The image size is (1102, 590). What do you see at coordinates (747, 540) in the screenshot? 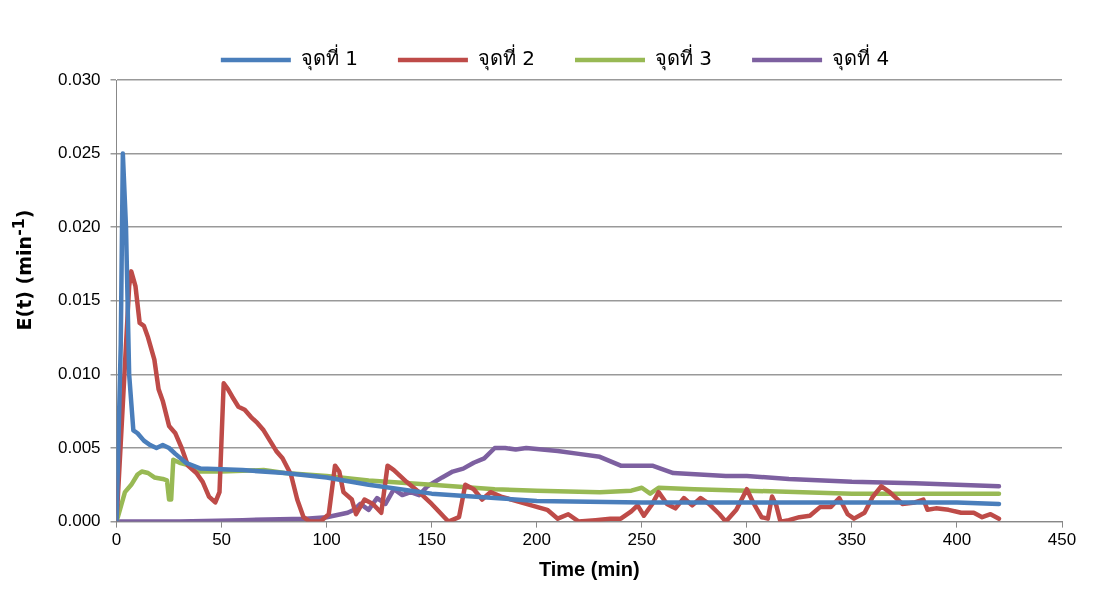
I see `x-tick-label: 300` at bounding box center [747, 540].